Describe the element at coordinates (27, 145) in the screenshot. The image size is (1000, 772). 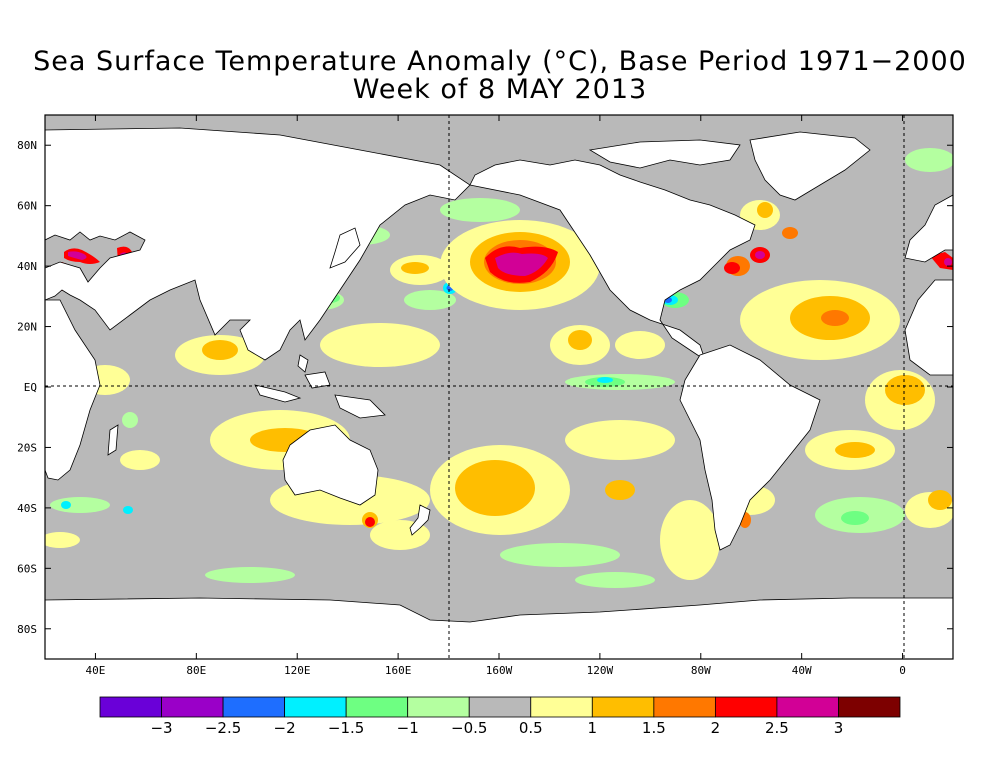
I see `lat-tick-label: 80N` at that location.